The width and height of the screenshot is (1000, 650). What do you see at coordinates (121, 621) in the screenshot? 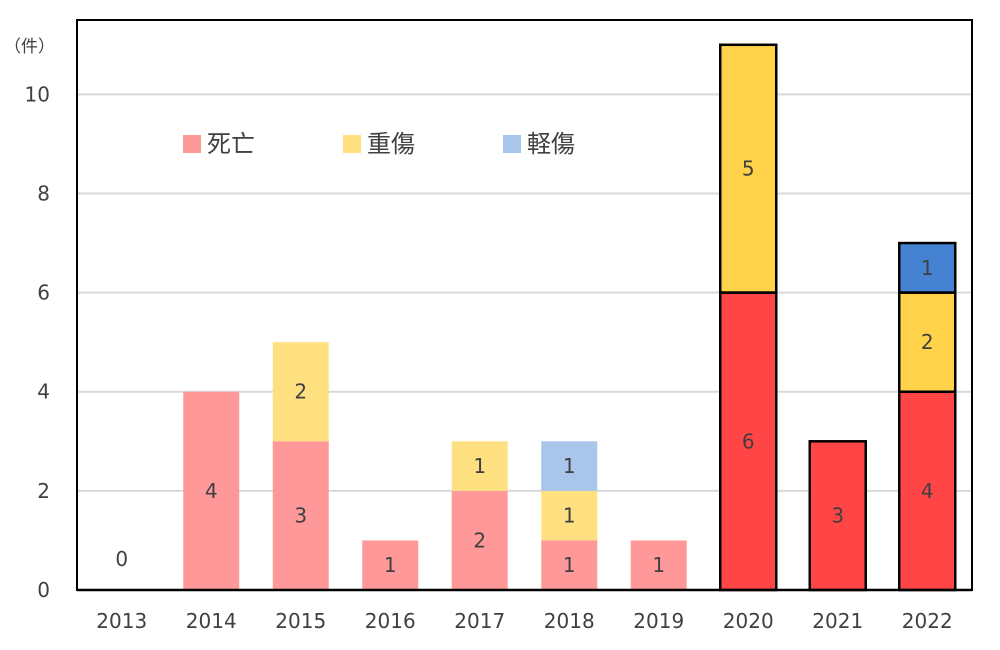
I see `x-tick-label-2013: 2013` at bounding box center [121, 621].